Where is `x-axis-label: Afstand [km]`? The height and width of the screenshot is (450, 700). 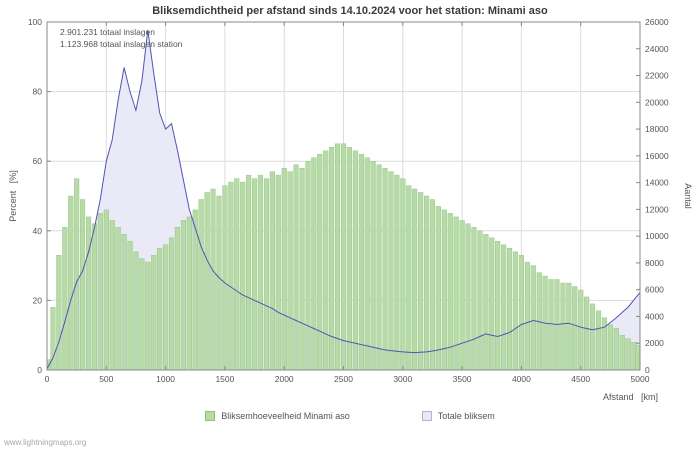
x-axis-label: Afstand [km] is located at coordinates (630, 397).